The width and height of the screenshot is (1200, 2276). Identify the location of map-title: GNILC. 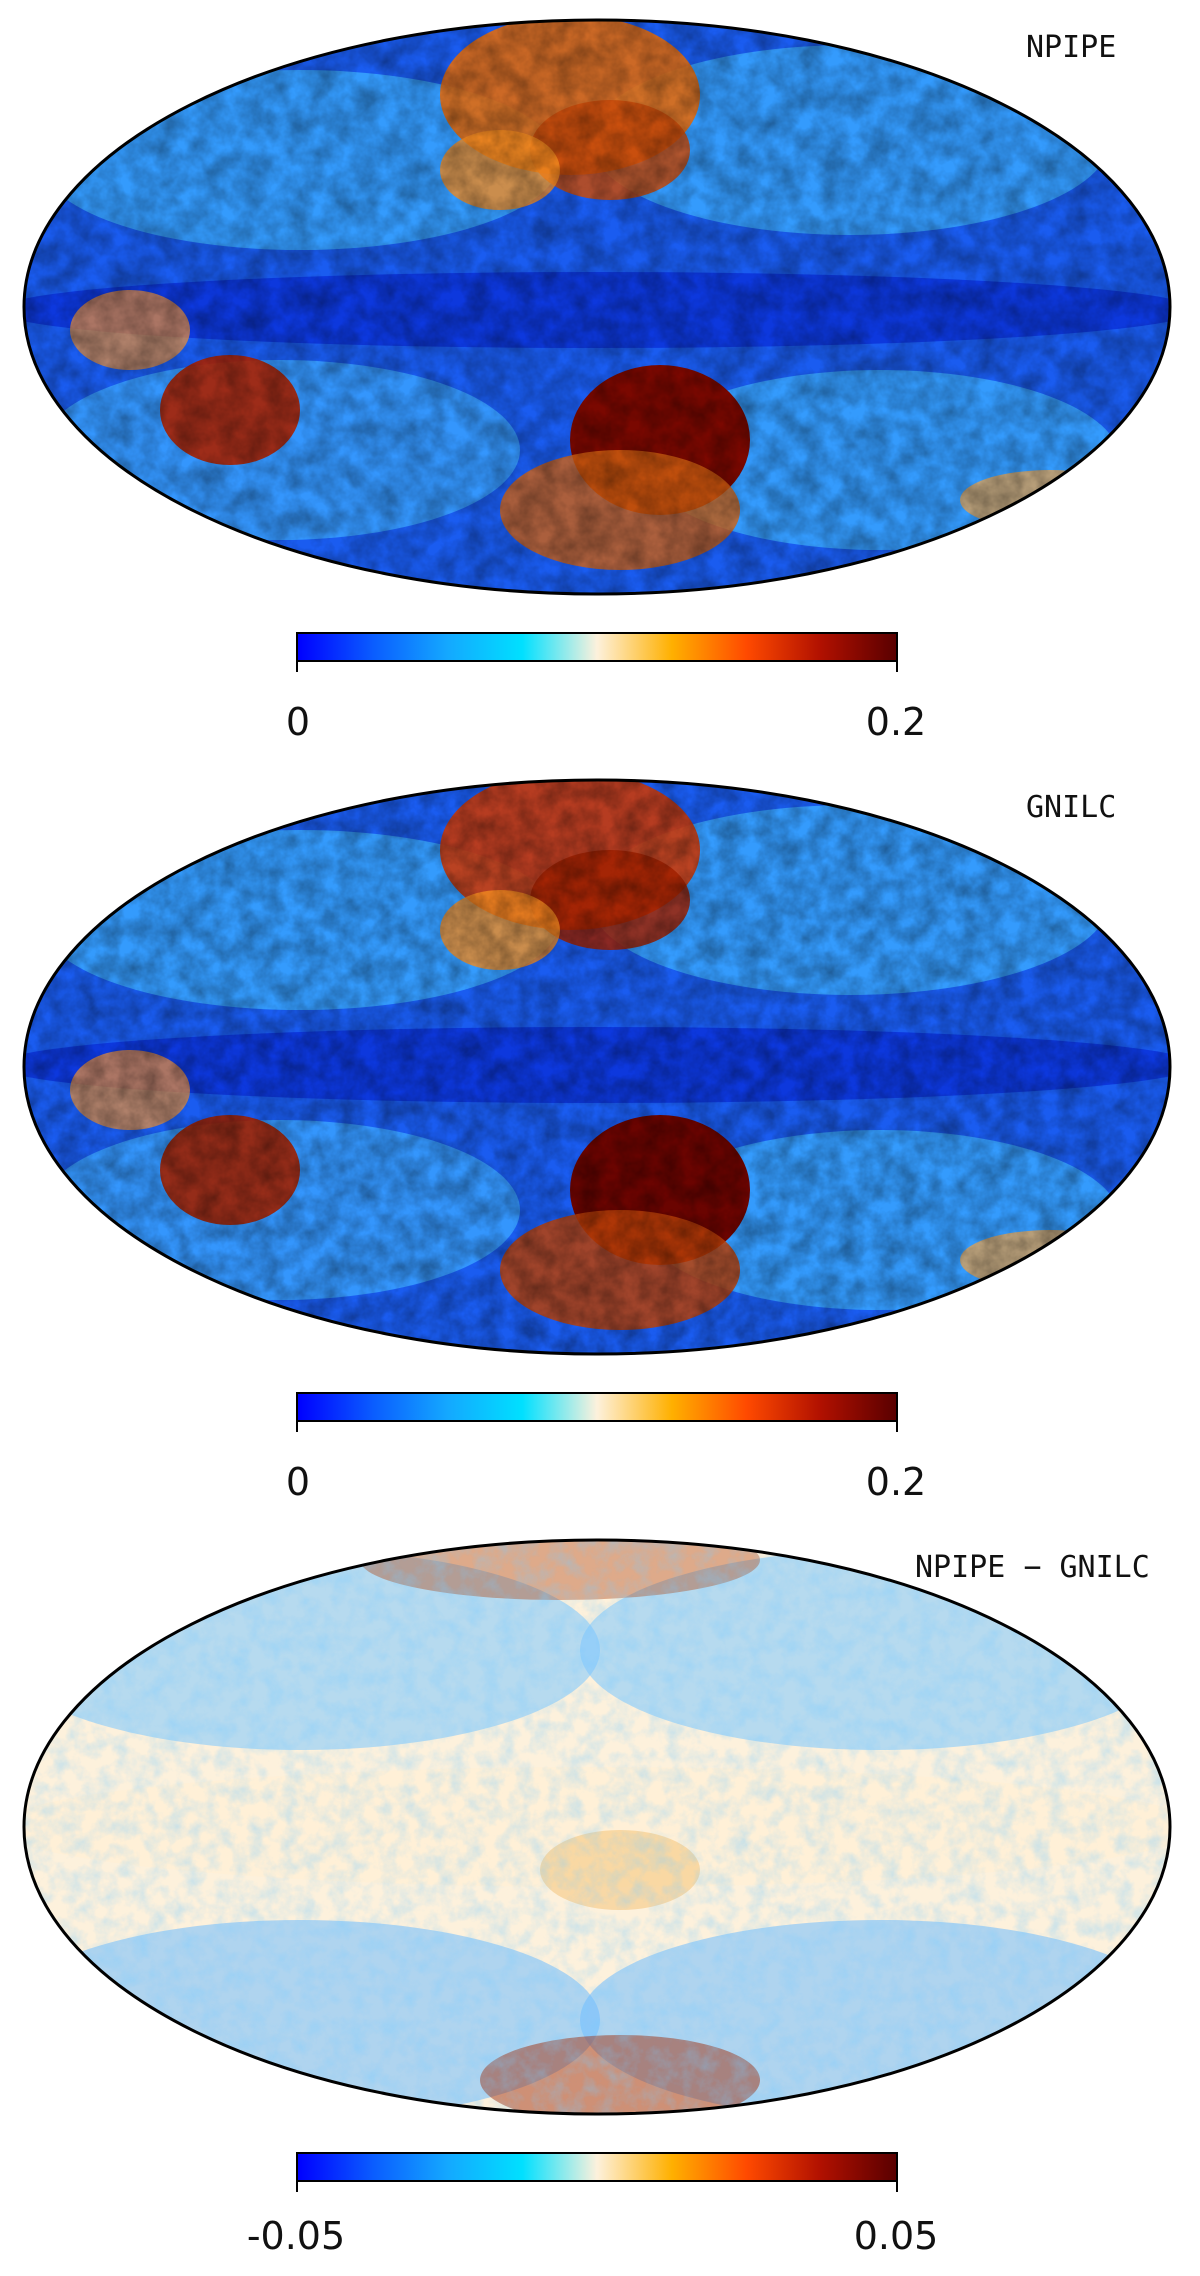
(1071, 807).